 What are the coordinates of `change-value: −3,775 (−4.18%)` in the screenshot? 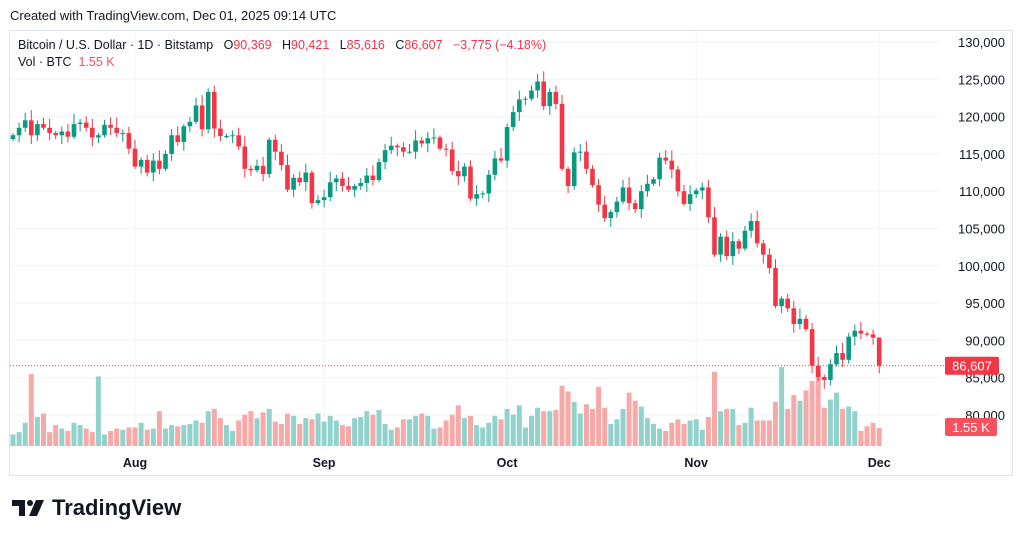 It's located at (500, 45).